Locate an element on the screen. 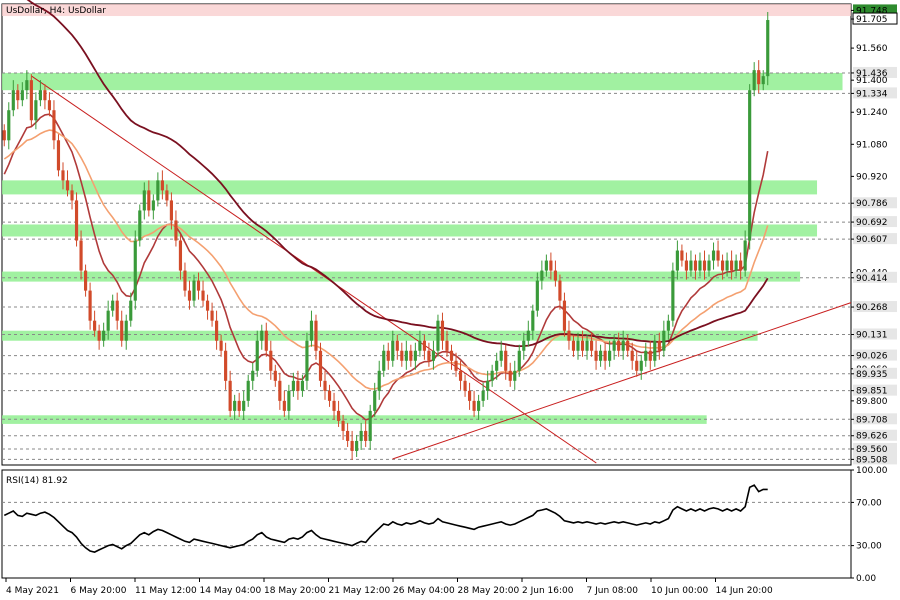  price-tick-label-1: 91.705 is located at coordinates (872, 20).